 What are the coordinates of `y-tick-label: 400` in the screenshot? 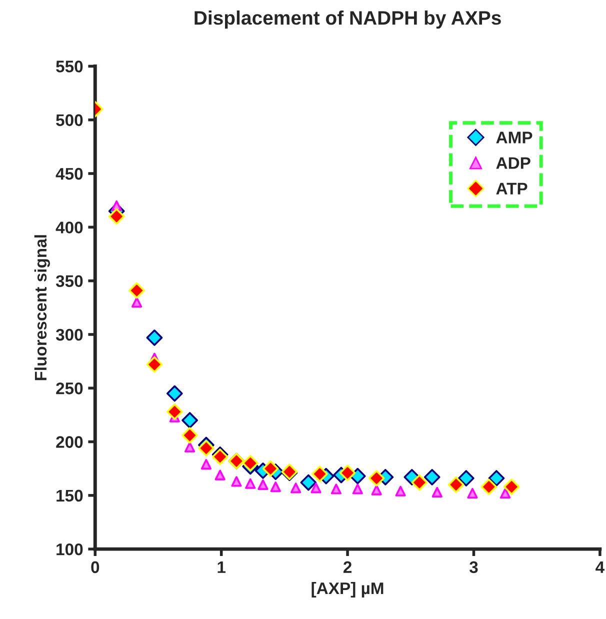 It's located at (69, 228).